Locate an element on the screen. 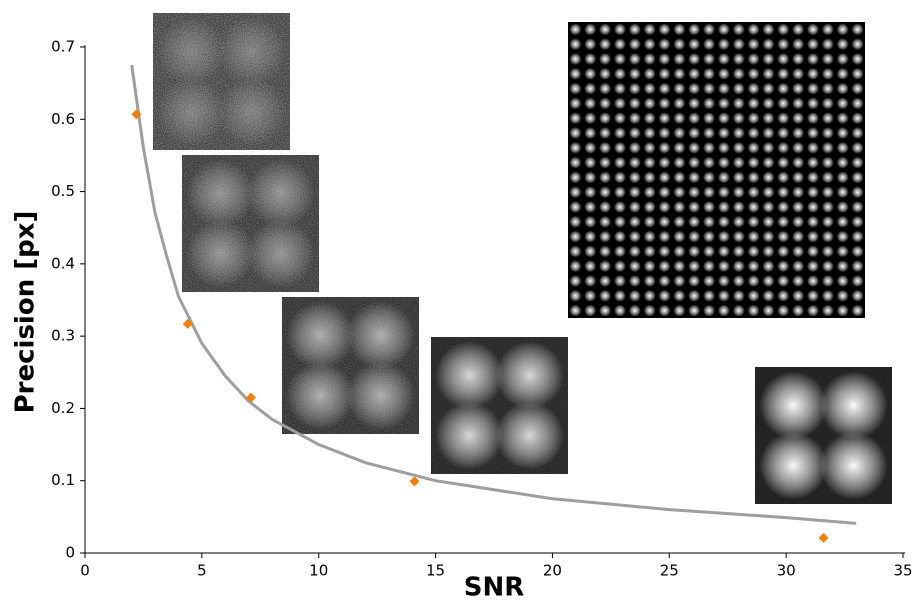  x-tick-label: 0 is located at coordinates (85, 571).